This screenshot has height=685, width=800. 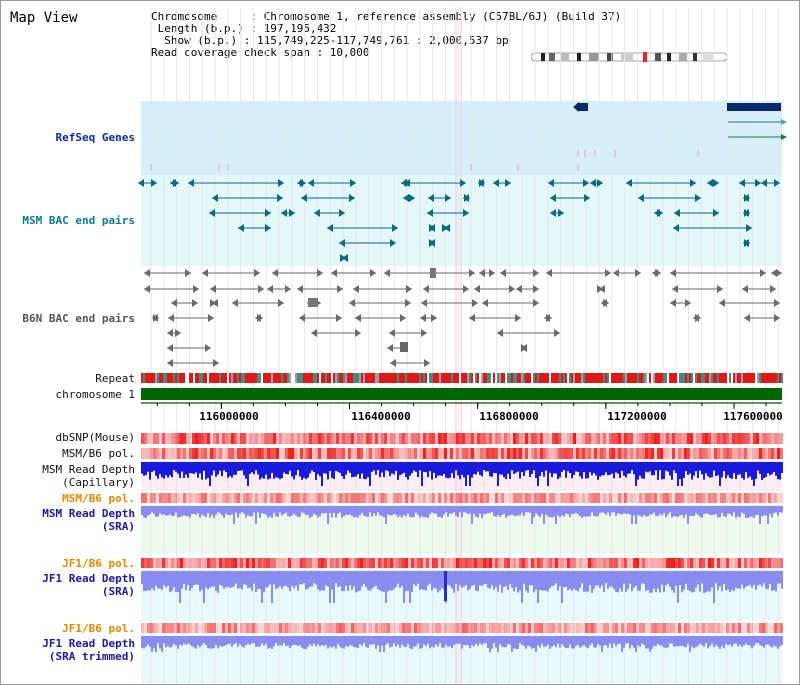 I want to click on chromosome-ideogram, so click(x=629, y=57).